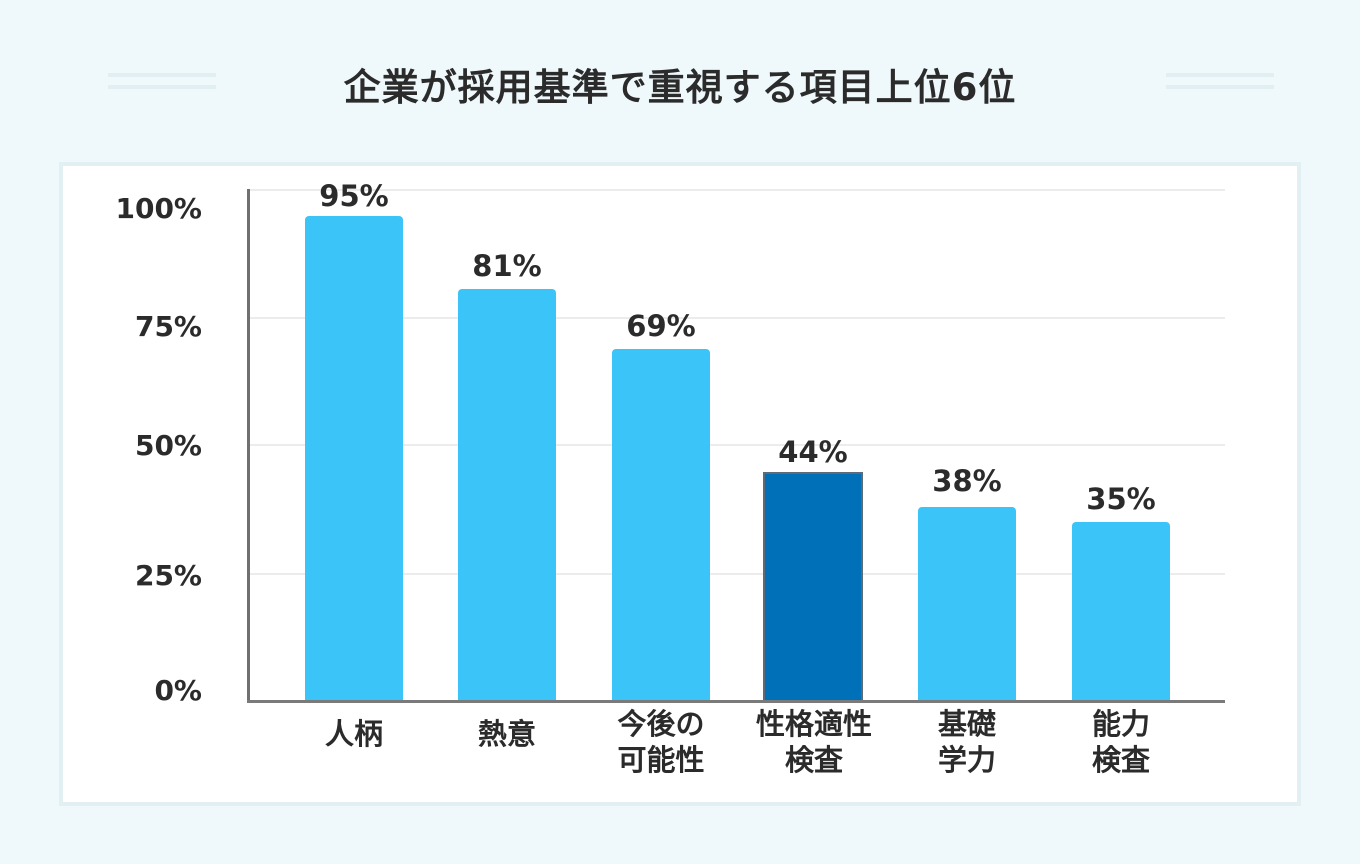  I want to click on bar-seikaku-tekisei-kensa, so click(813, 586).